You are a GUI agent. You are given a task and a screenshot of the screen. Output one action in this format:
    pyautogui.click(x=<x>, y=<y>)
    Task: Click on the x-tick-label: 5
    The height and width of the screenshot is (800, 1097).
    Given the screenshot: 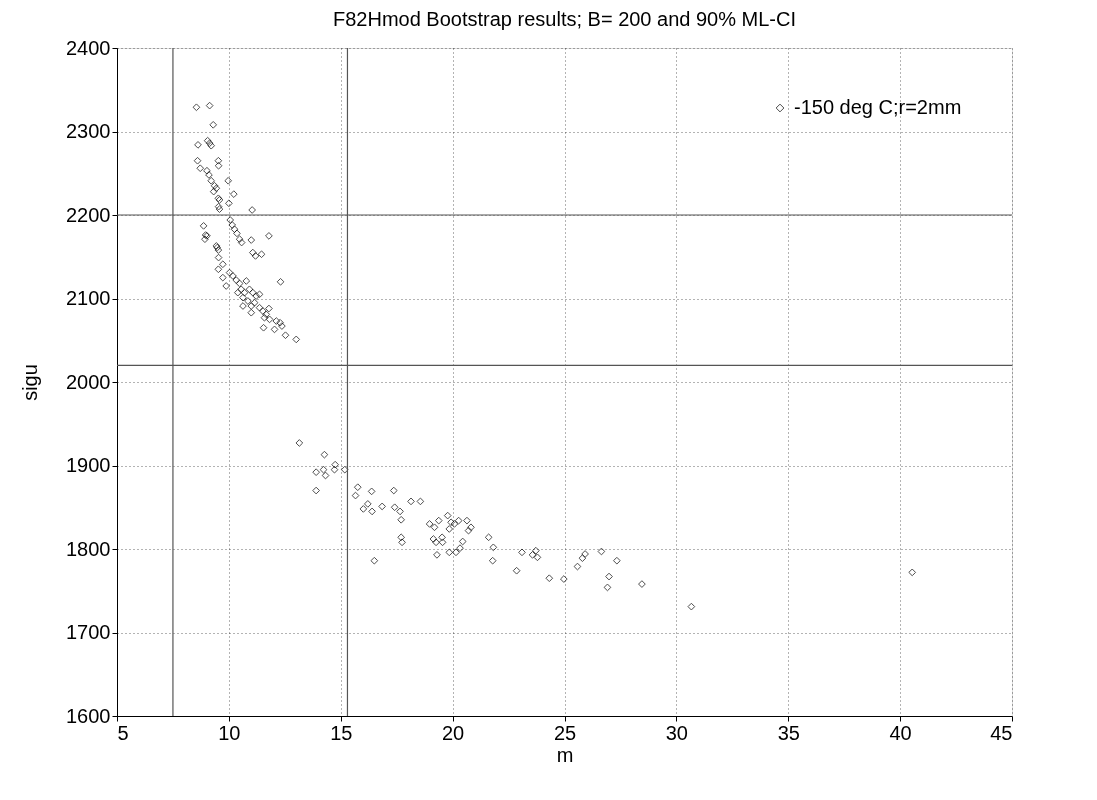 What is the action you would take?
    pyautogui.click(x=123, y=732)
    